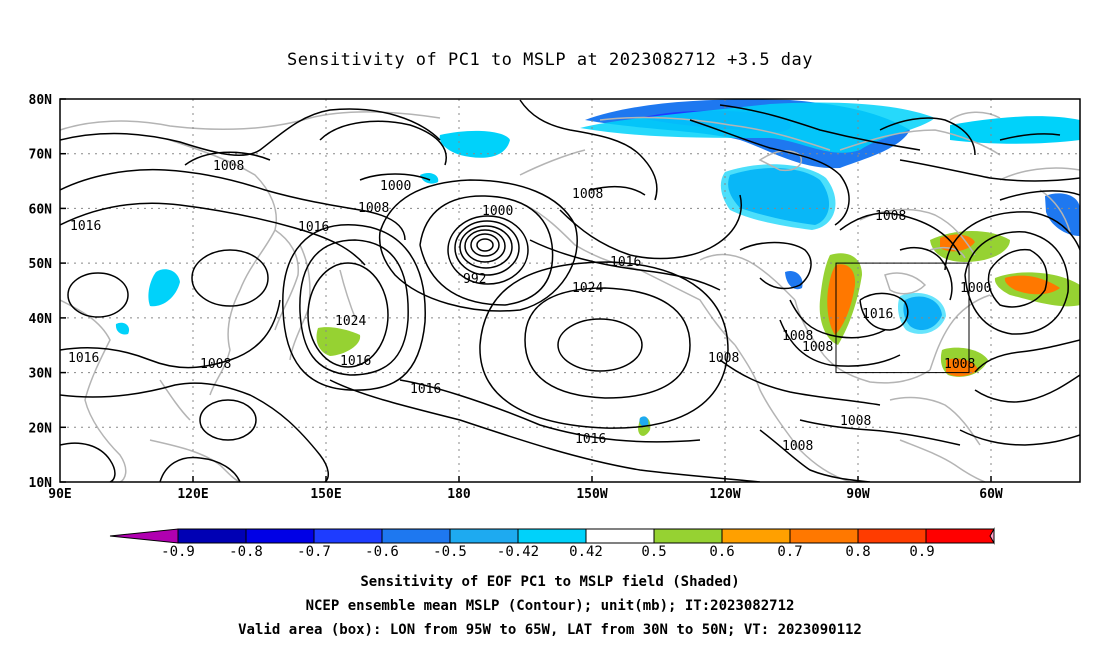 This screenshot has width=1100, height=650. What do you see at coordinates (382, 552) in the screenshot?
I see `colorbar-label: -0.6` at bounding box center [382, 552].